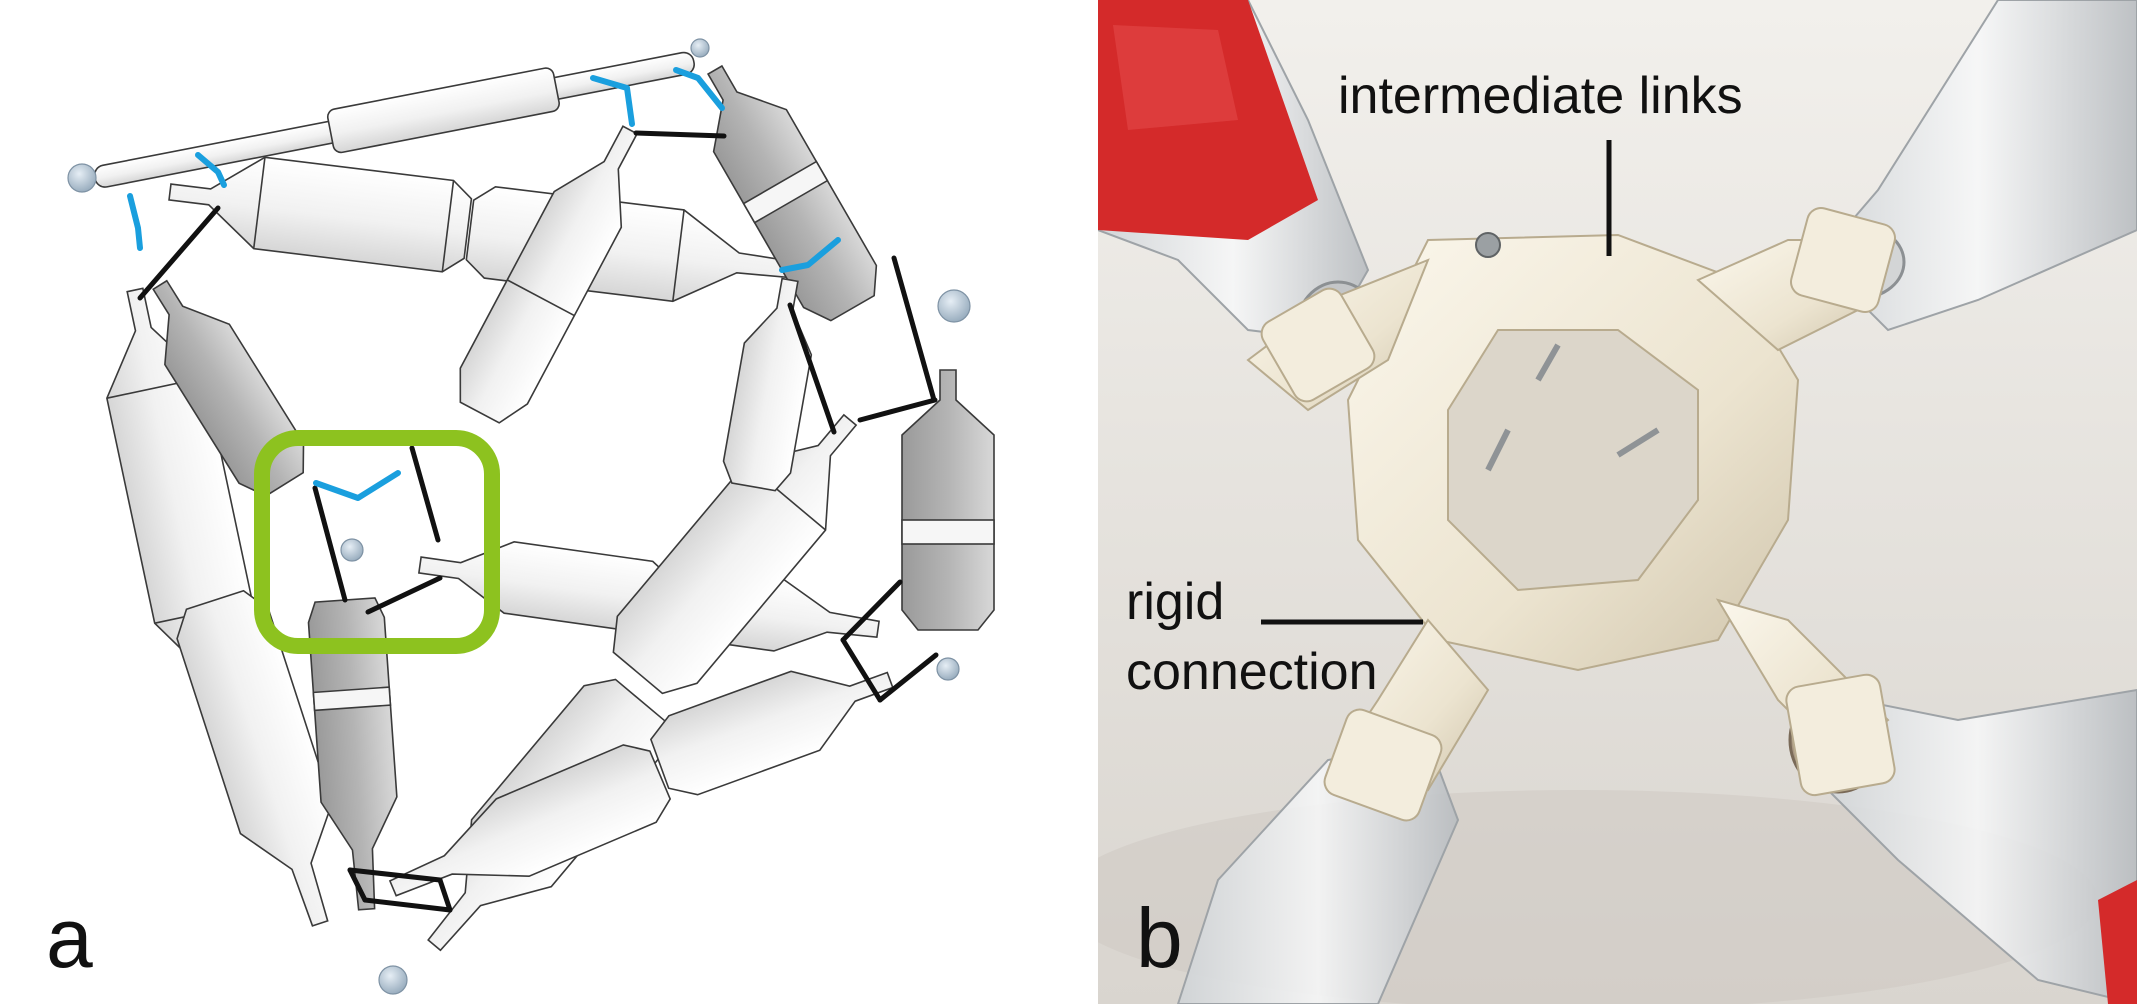 This screenshot has height=1004, width=2137. What do you see at coordinates (530, 820) in the screenshot?
I see `strut-bottom-diagonal-b` at bounding box center [530, 820].